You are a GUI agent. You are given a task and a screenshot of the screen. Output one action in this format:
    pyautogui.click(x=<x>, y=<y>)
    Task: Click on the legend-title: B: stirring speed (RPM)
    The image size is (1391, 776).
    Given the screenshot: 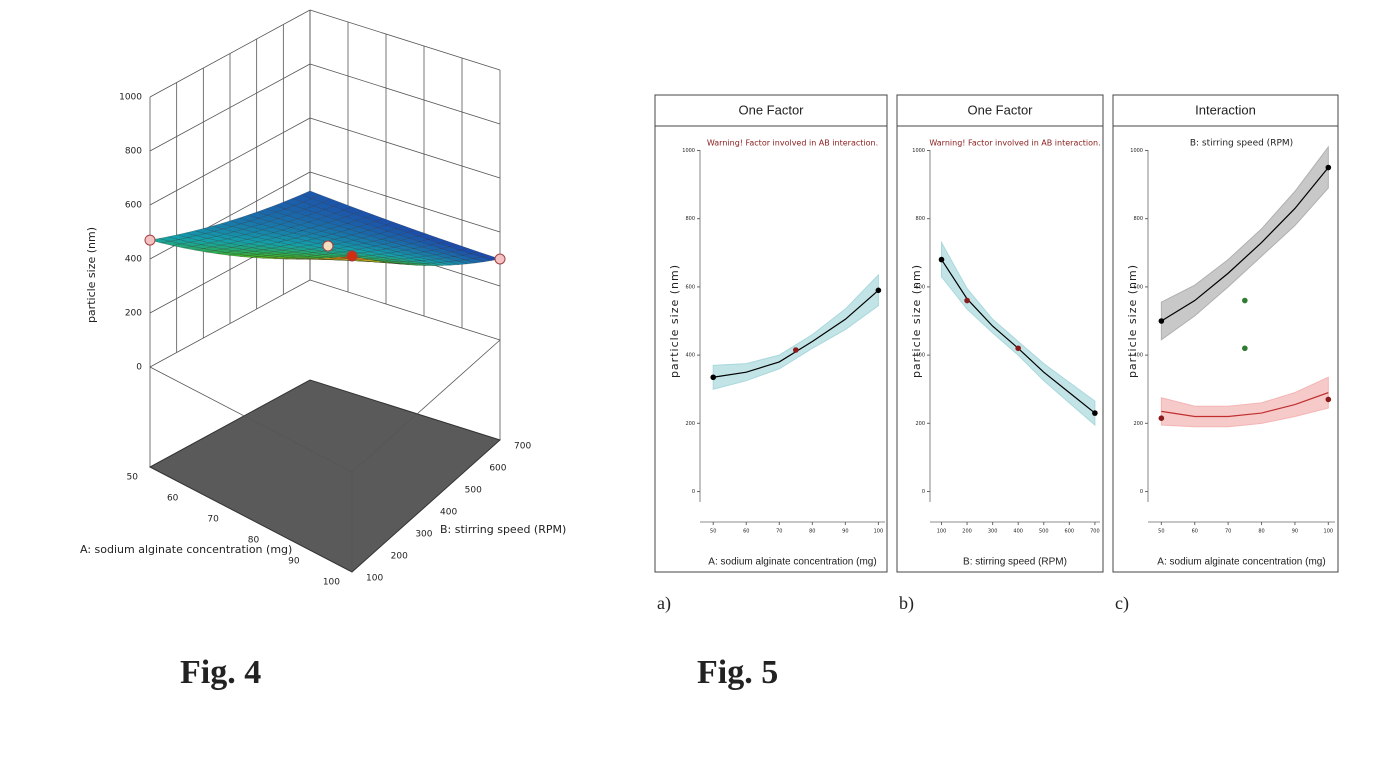 What is the action you would take?
    pyautogui.click(x=1241, y=144)
    